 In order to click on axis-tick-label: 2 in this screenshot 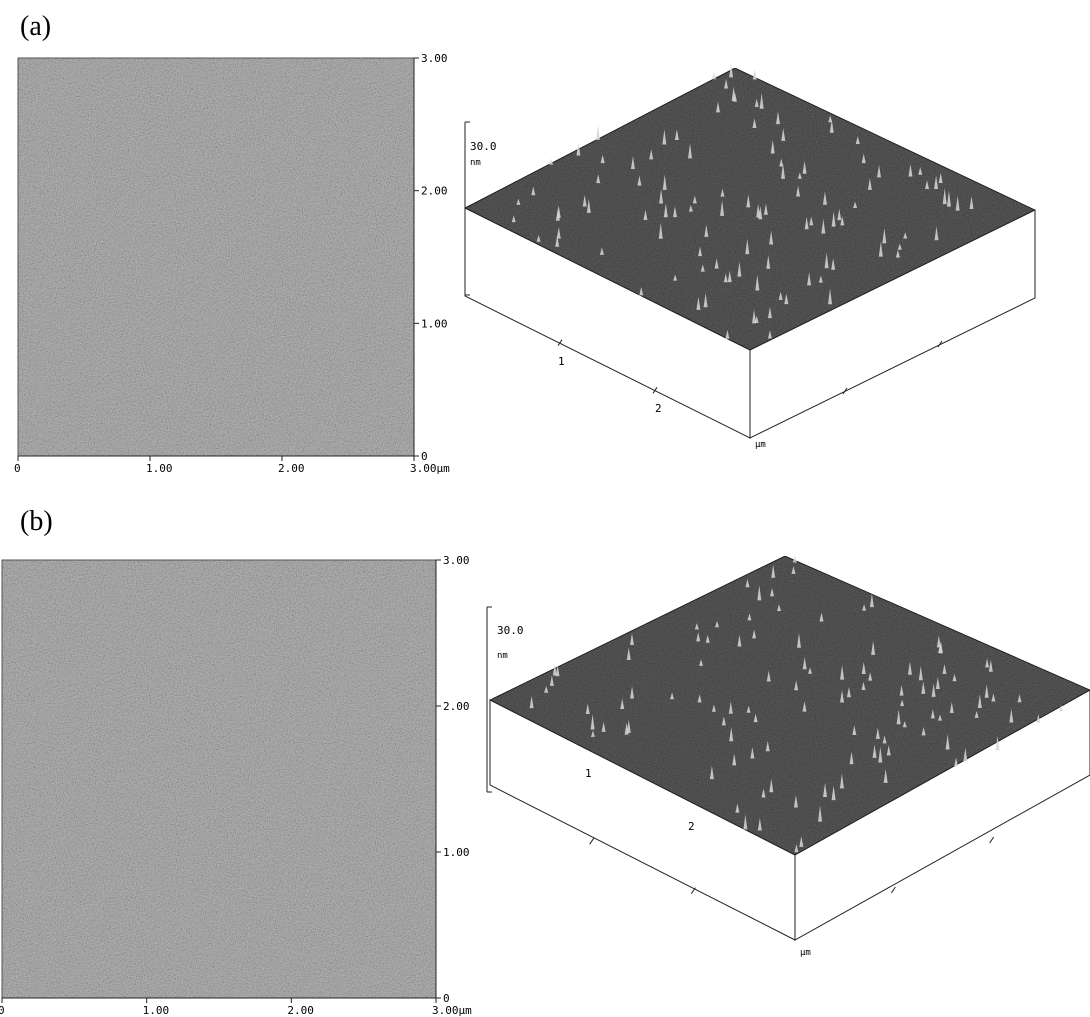, I will do `click(691, 826)`.